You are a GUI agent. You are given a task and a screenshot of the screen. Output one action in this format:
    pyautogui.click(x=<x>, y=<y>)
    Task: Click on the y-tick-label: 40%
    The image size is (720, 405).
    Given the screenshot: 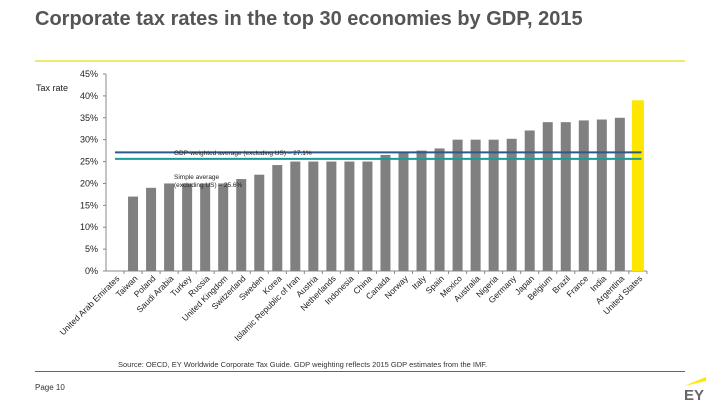 What is the action you would take?
    pyautogui.click(x=89, y=96)
    